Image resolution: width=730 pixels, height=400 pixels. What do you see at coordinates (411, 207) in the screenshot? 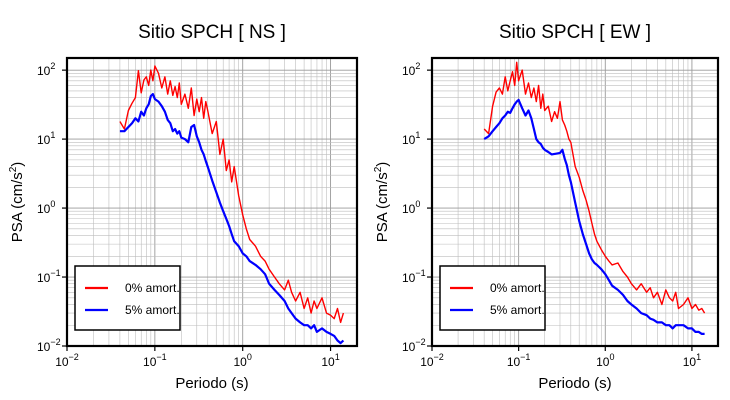
I see `panel2-y-tick-label: 10⁰` at bounding box center [411, 207].